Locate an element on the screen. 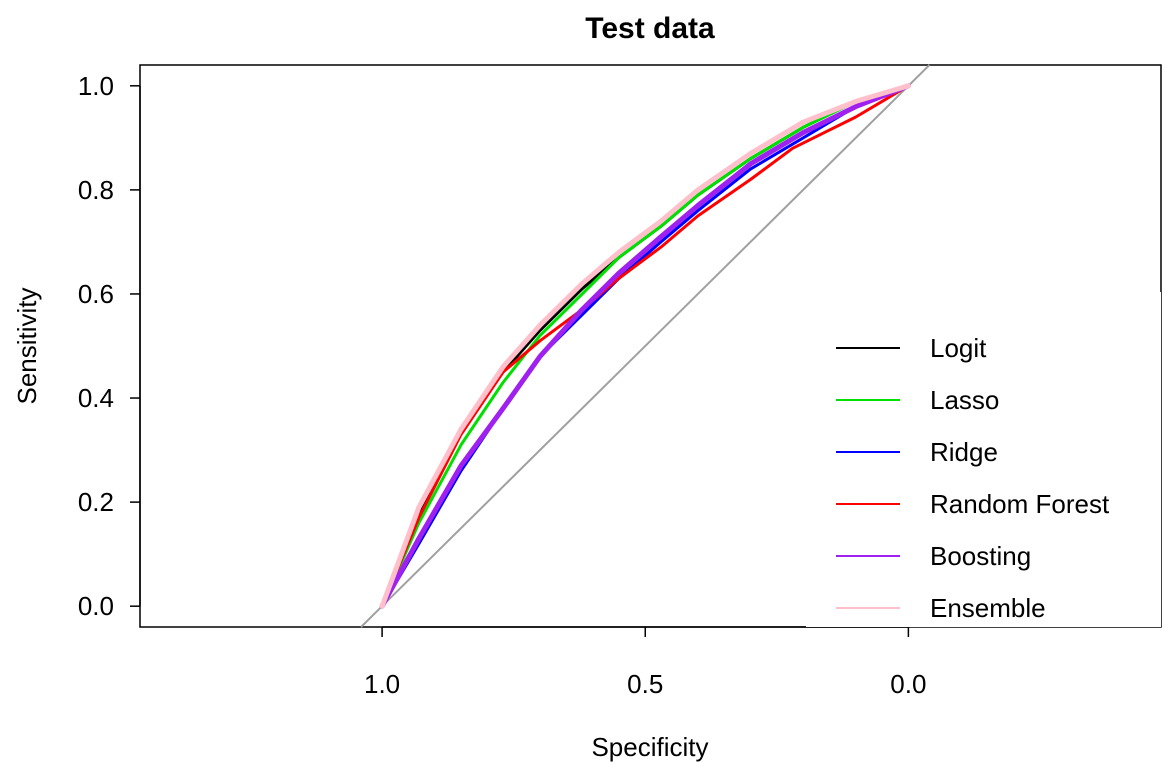  x-axis-label: Specificity is located at coordinates (649, 747).